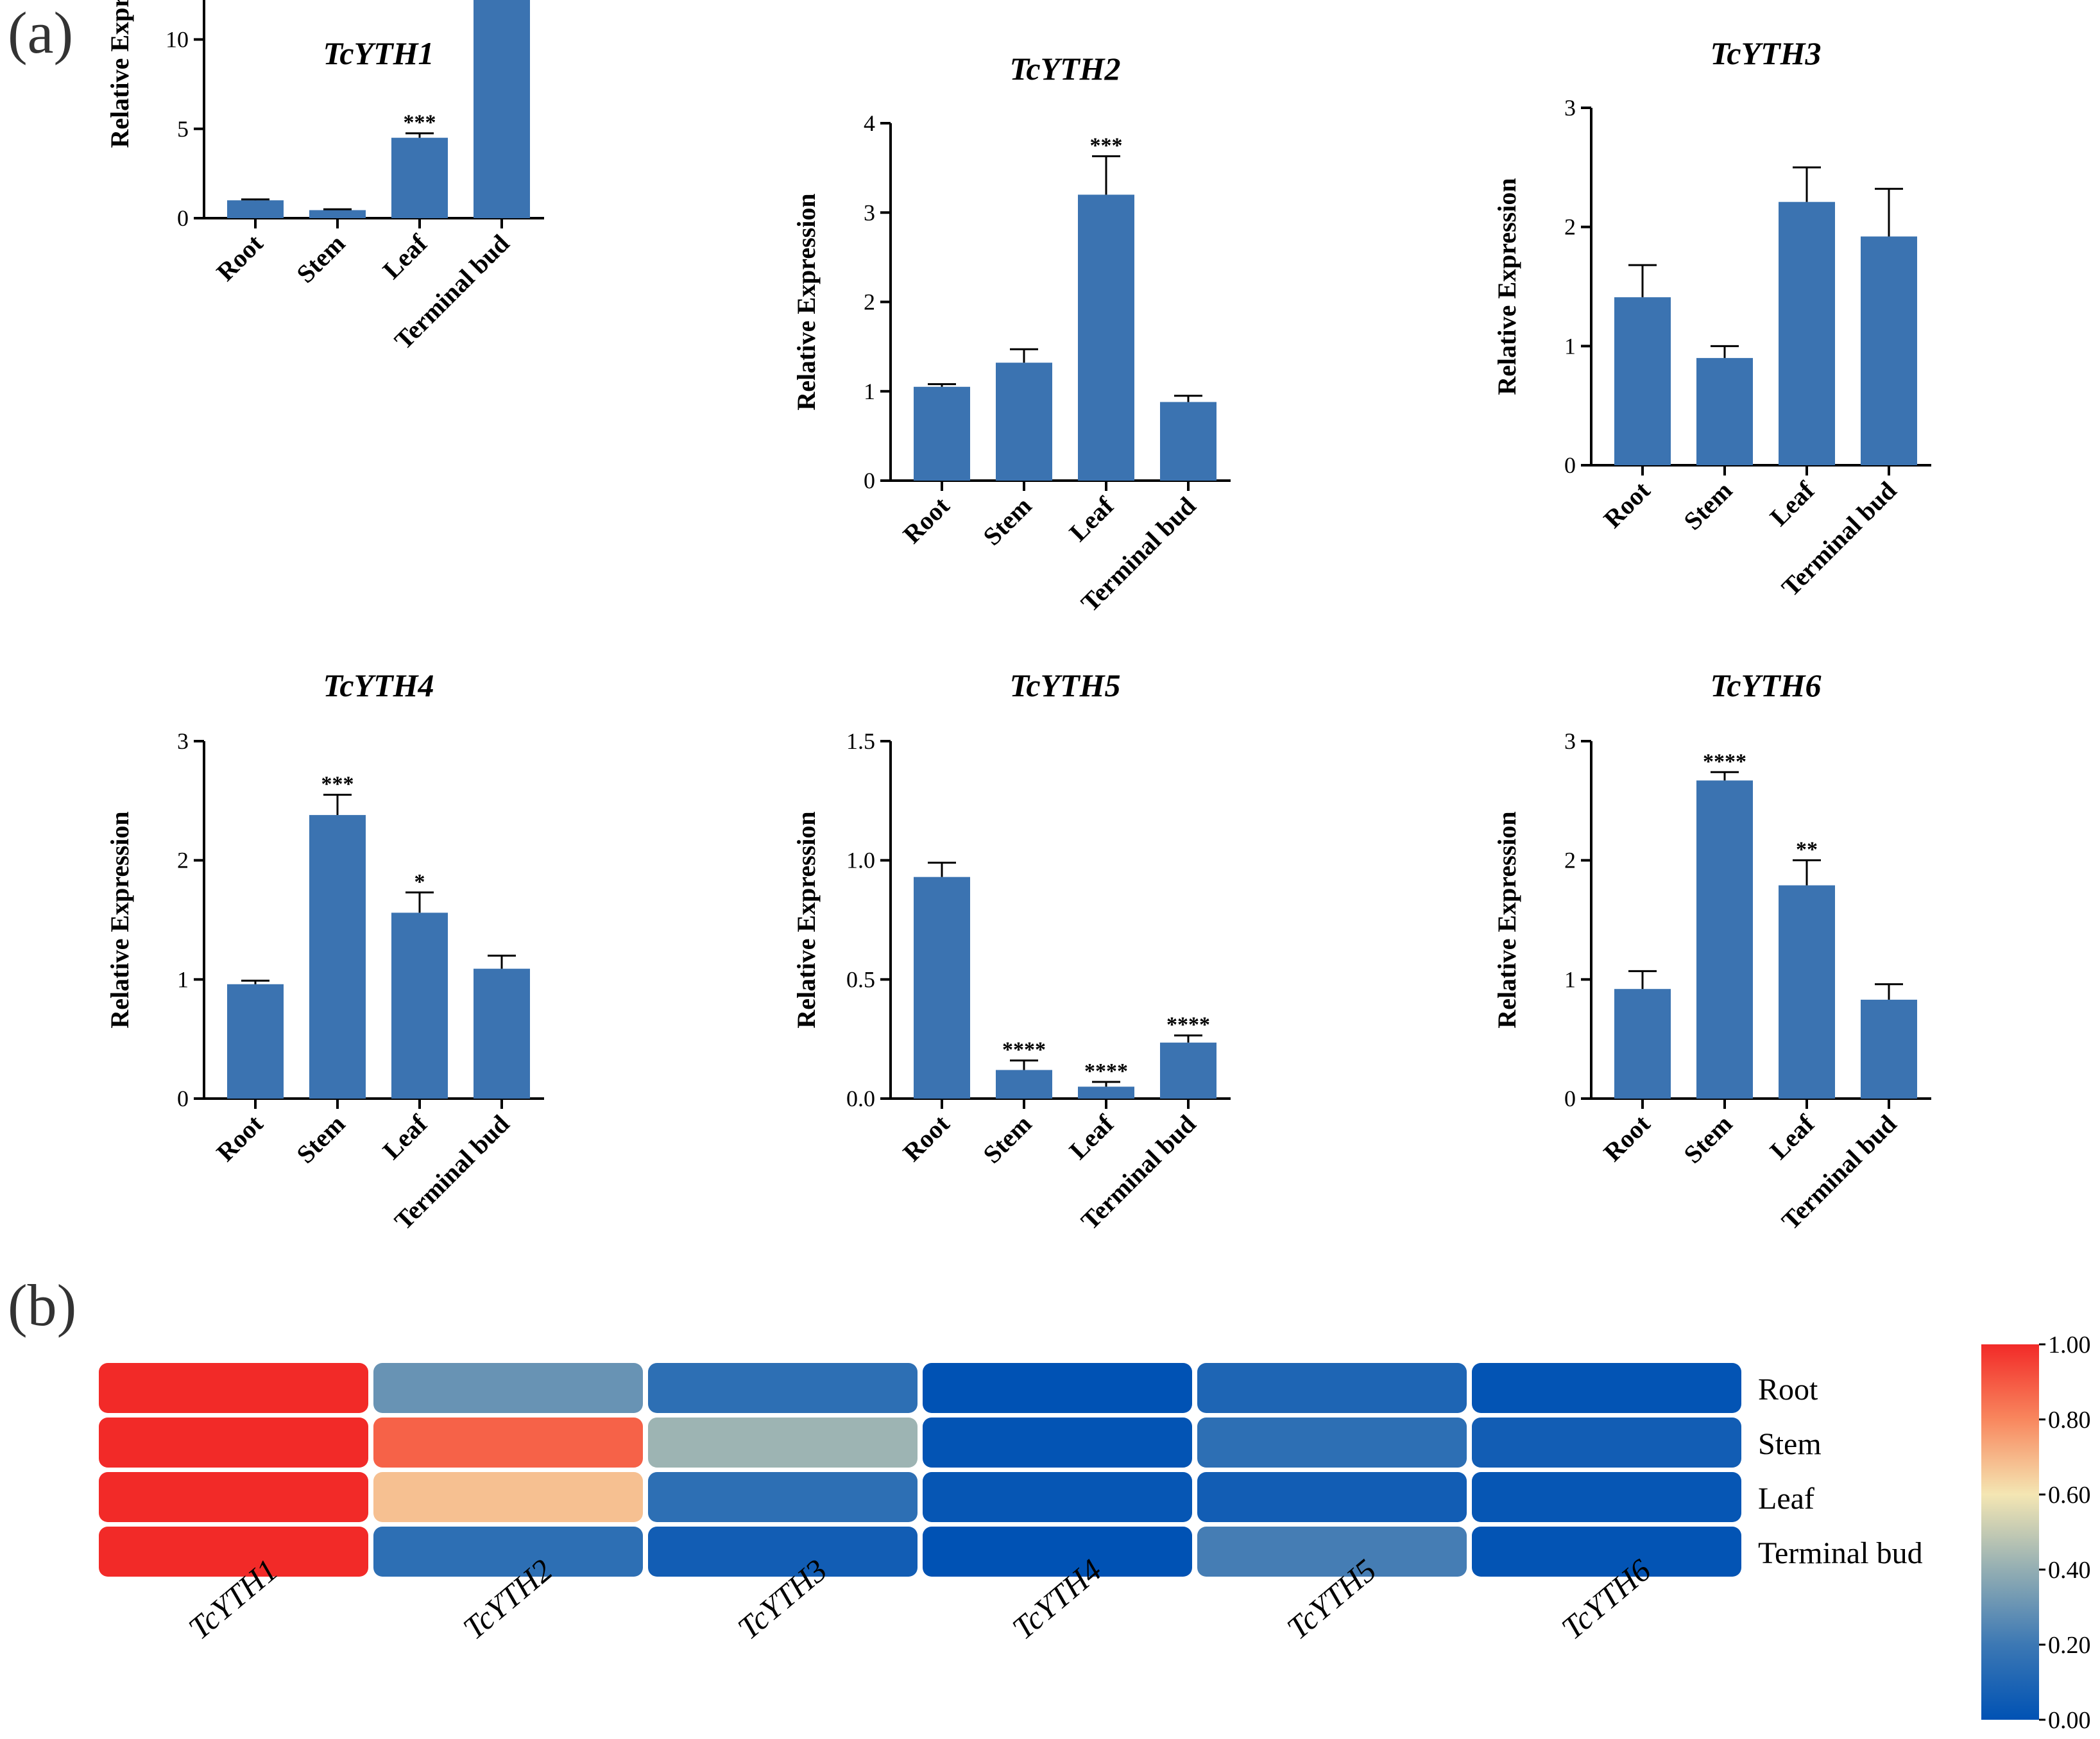 The width and height of the screenshot is (2100, 1739). What do you see at coordinates (1606, 1388) in the screenshot?
I see `heatmap-cell-root-tcyth6` at bounding box center [1606, 1388].